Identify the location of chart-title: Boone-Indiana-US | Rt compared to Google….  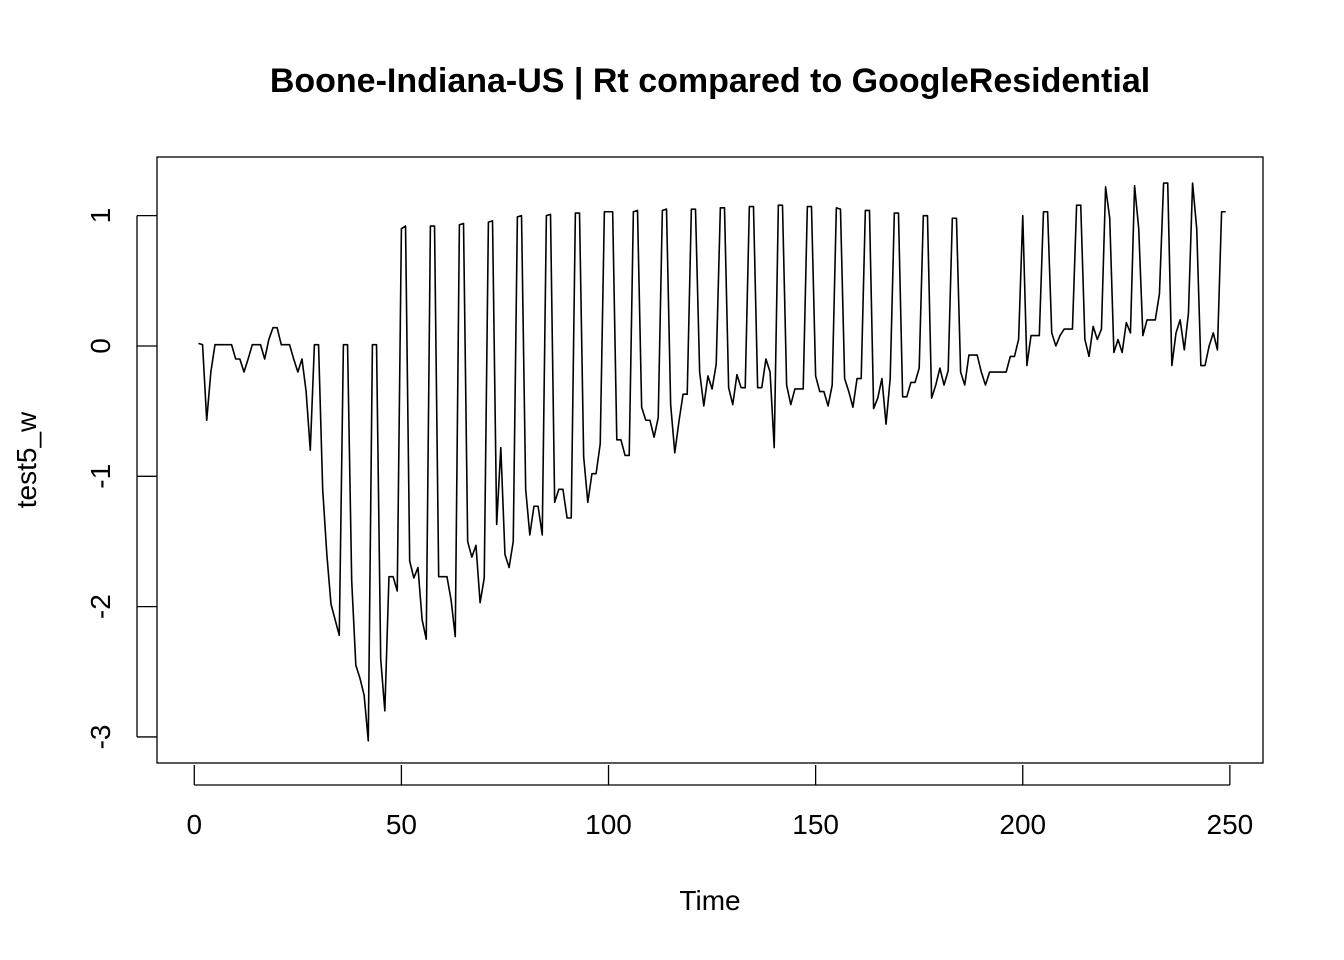
(710, 81).